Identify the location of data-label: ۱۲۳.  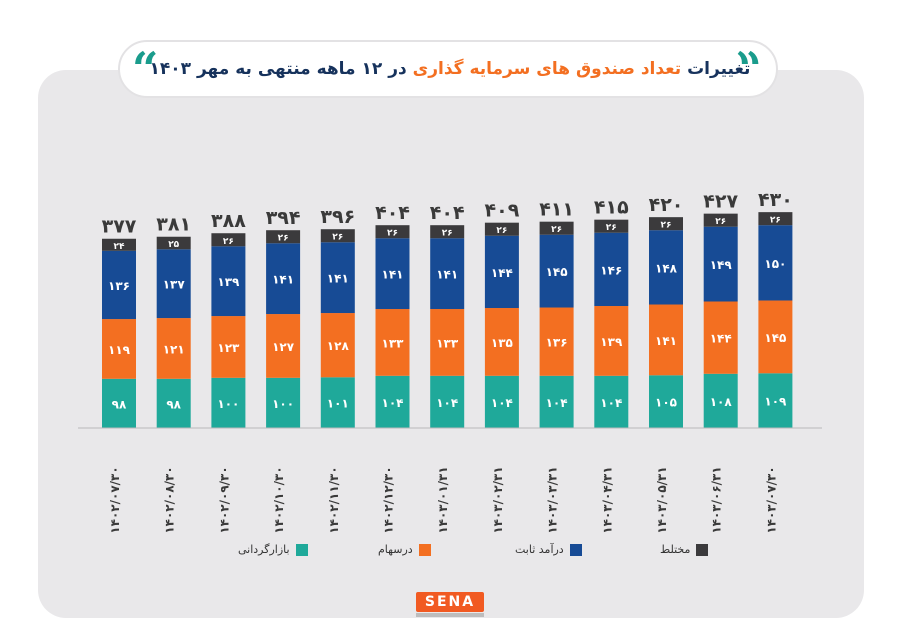
(228, 348).